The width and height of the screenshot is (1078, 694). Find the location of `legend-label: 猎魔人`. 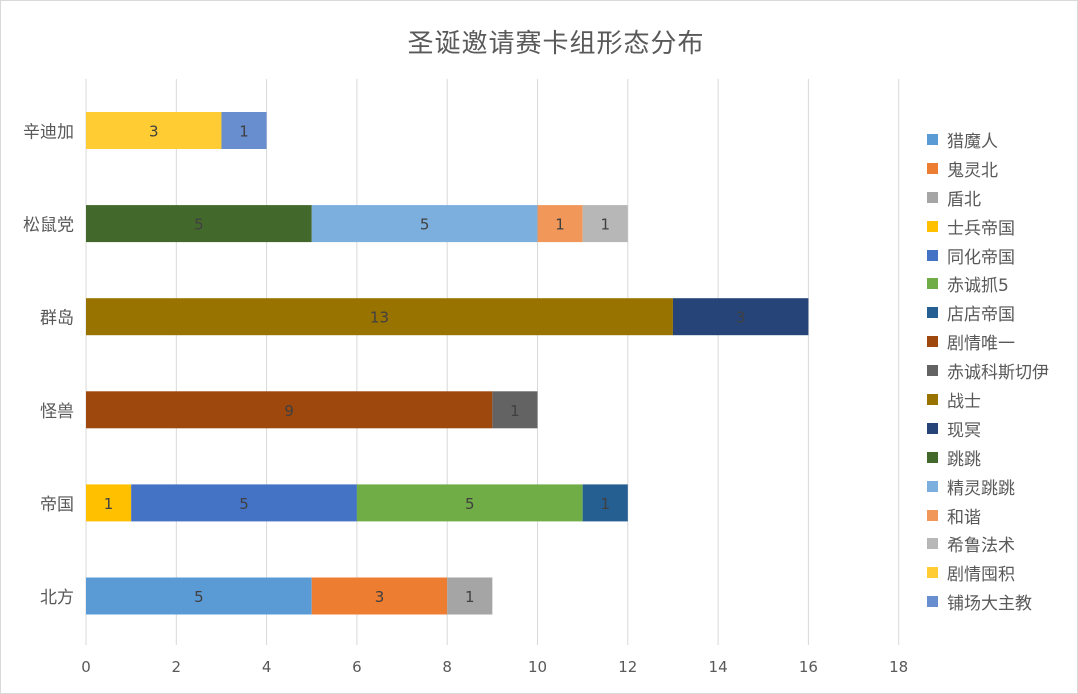

legend-label: 猎魔人 is located at coordinates (972, 141).